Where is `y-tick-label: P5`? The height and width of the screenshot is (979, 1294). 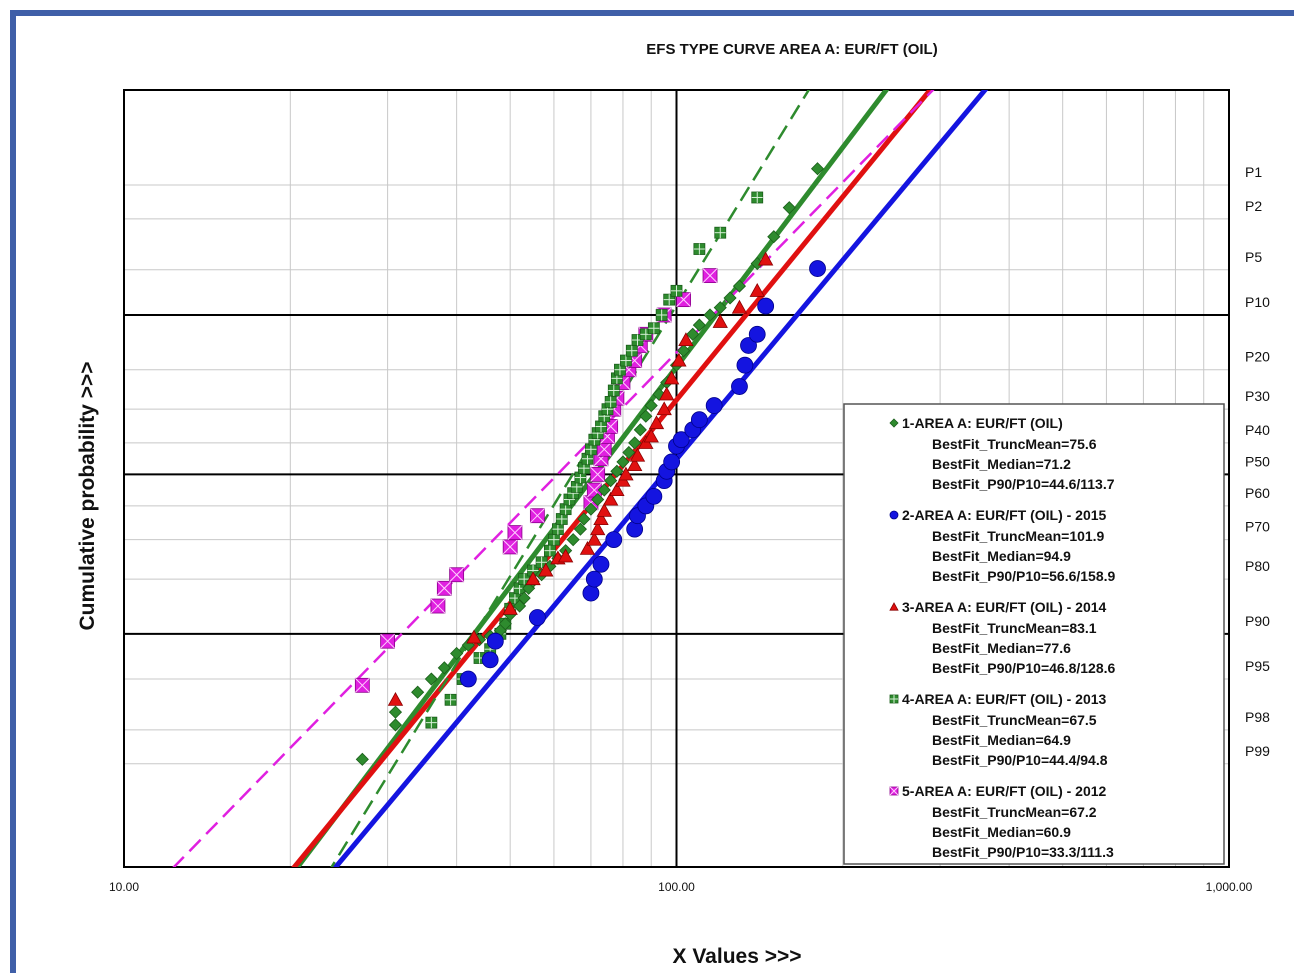
y-tick-label: P5 is located at coordinates (1253, 257).